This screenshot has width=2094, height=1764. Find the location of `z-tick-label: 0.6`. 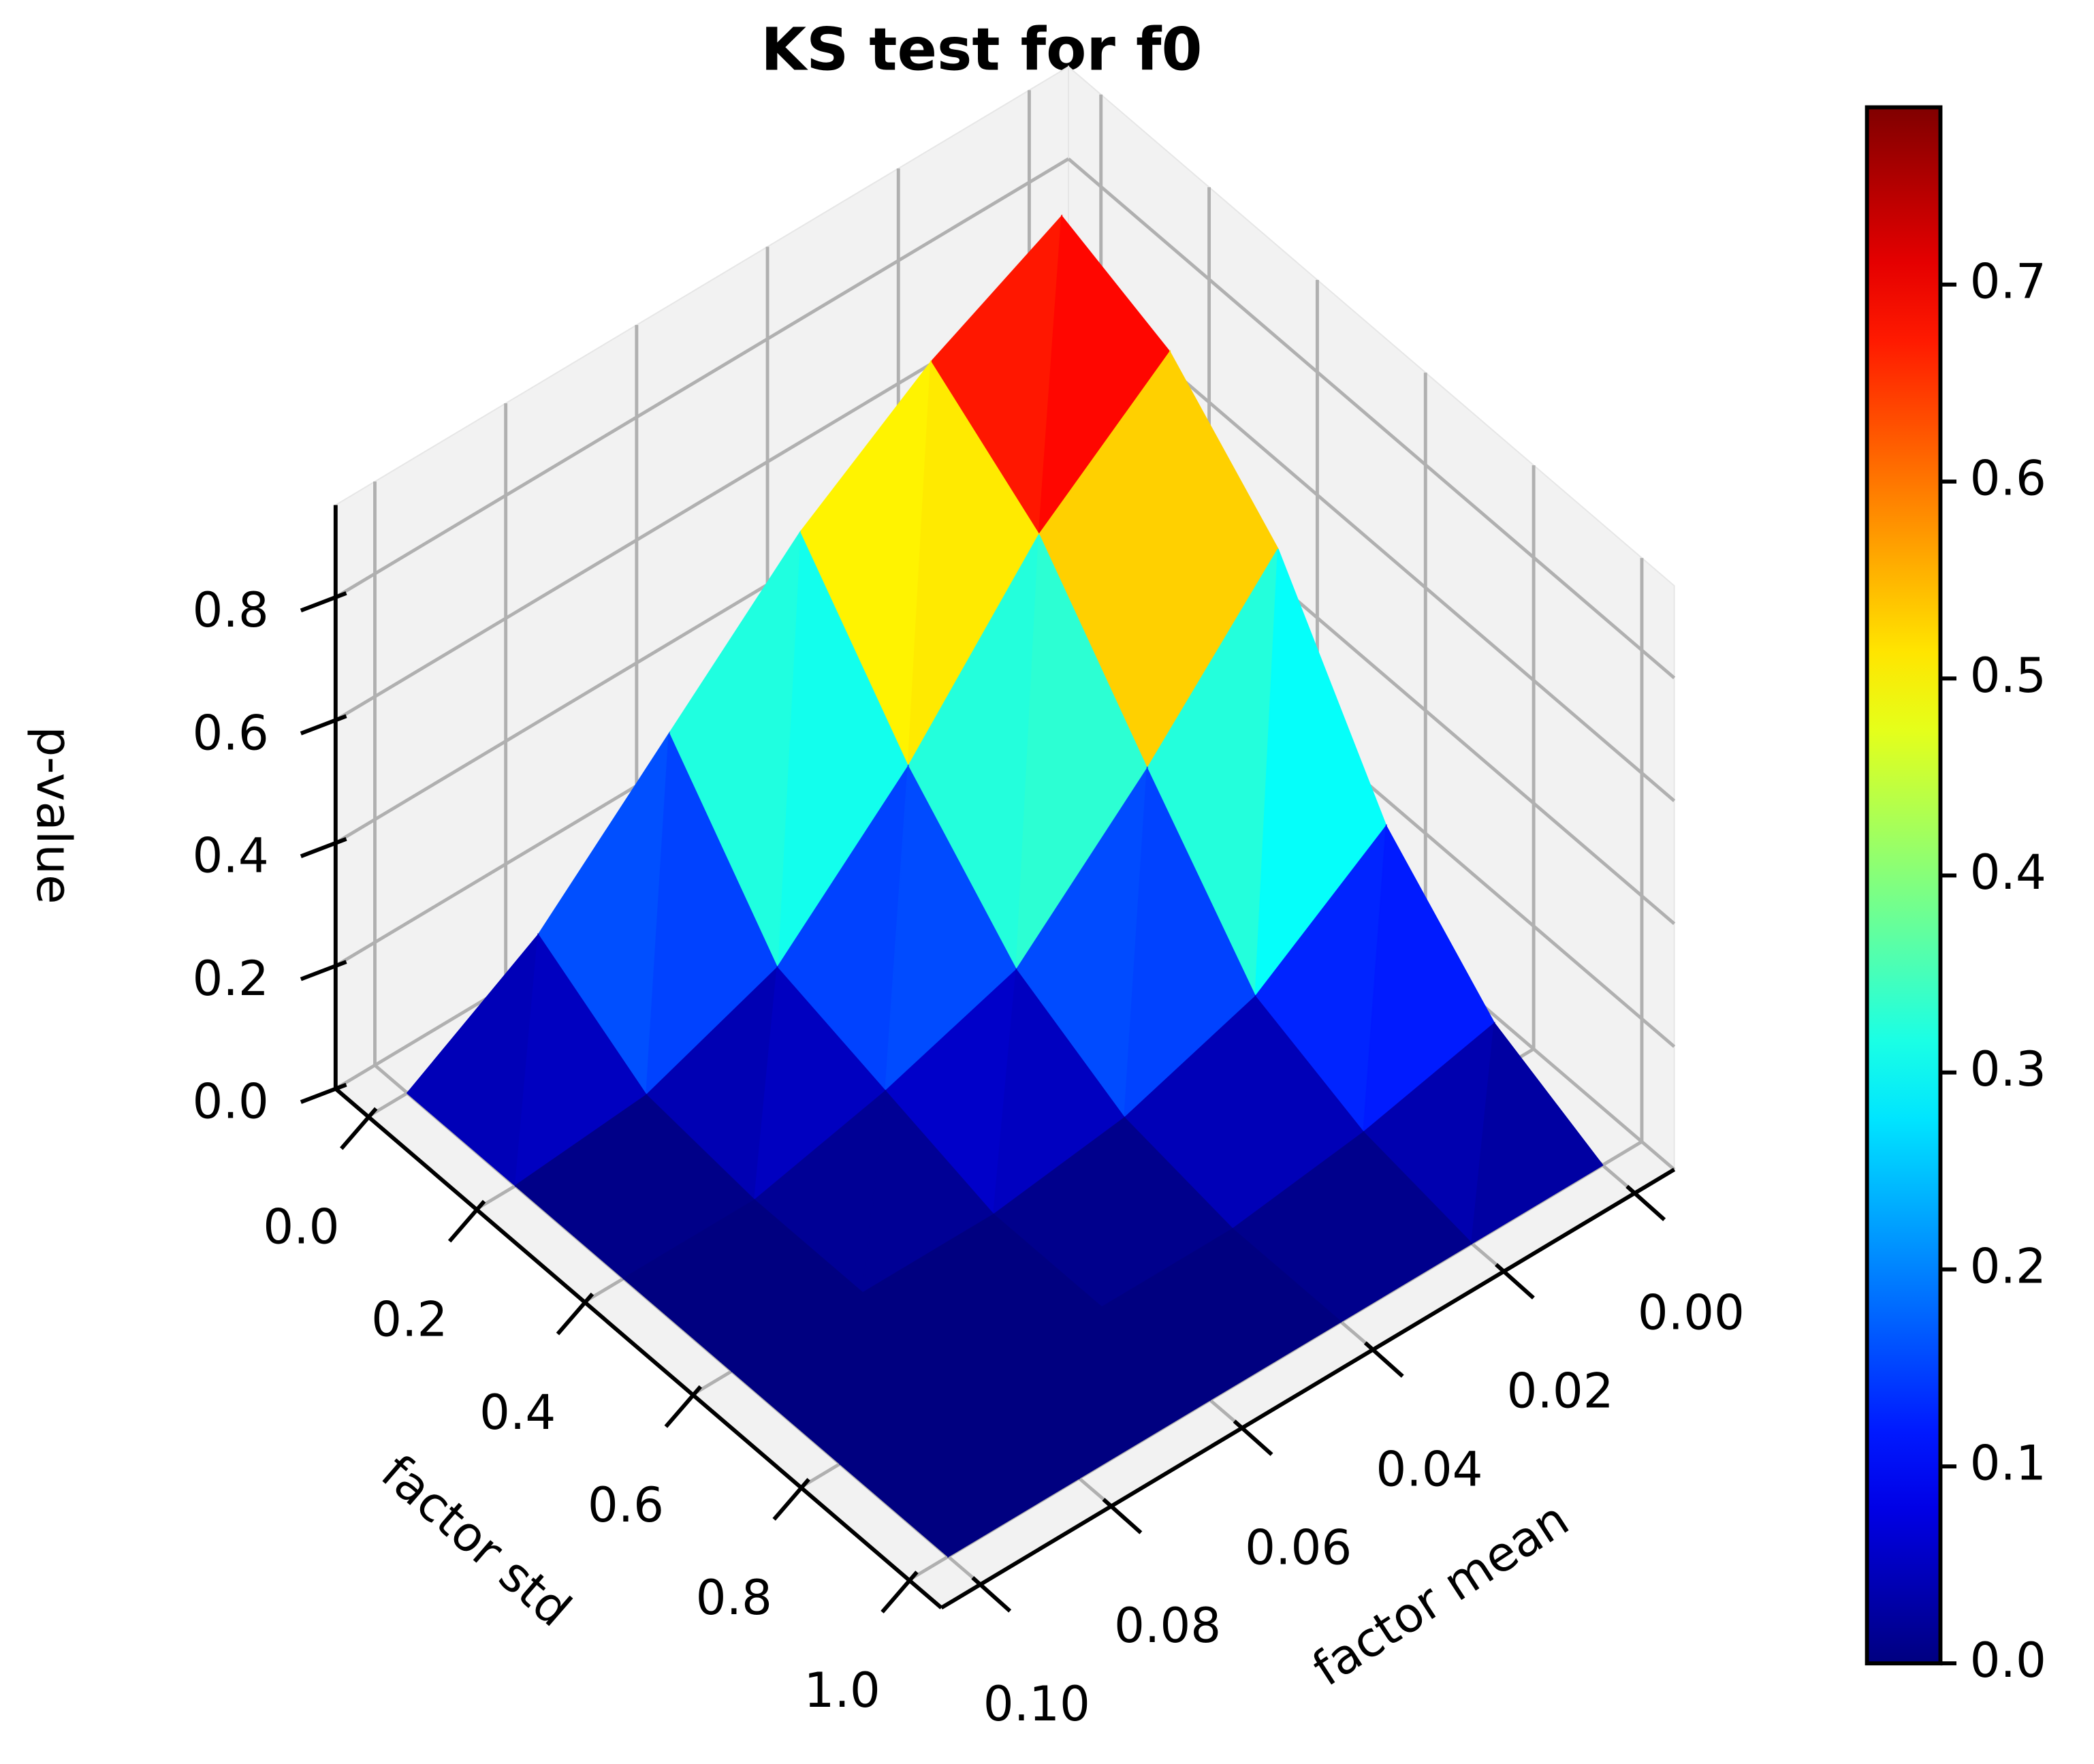

z-tick-label: 0.6 is located at coordinates (231, 732).